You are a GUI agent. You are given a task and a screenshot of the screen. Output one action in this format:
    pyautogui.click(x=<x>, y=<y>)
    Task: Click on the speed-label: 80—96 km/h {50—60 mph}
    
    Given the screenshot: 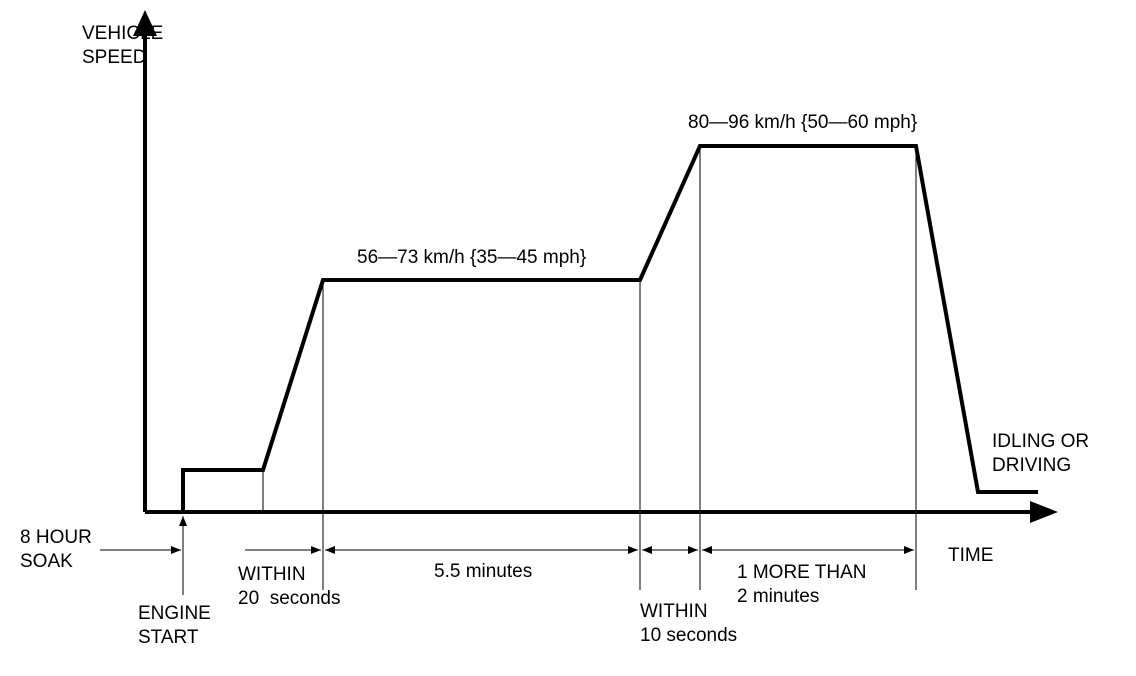 What is the action you would take?
    pyautogui.click(x=802, y=122)
    